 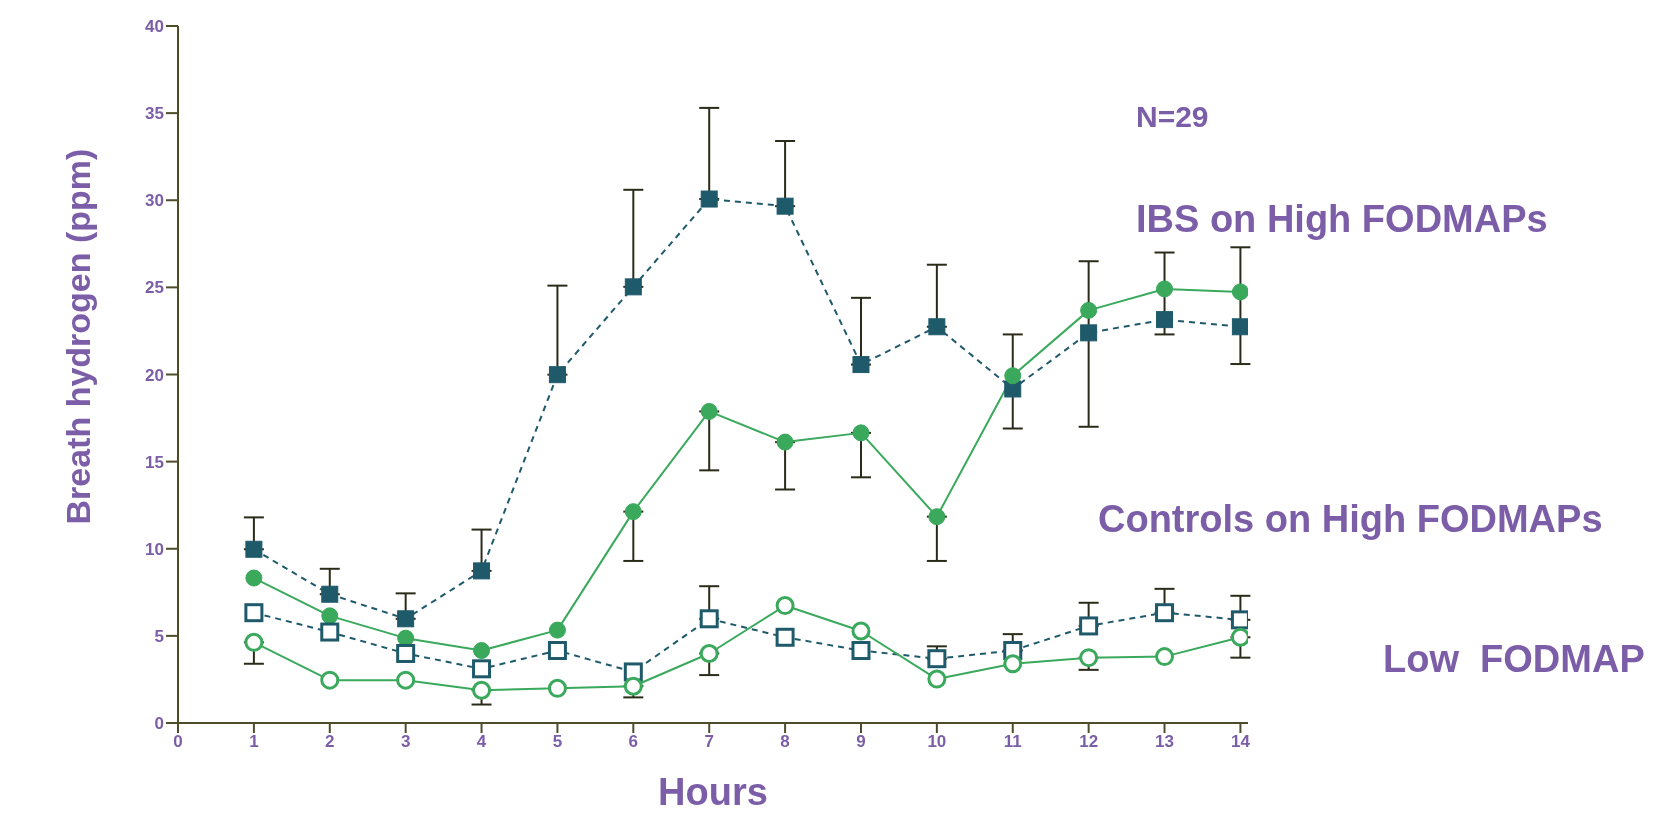 I want to click on x-tick-label: 7, so click(x=709, y=742).